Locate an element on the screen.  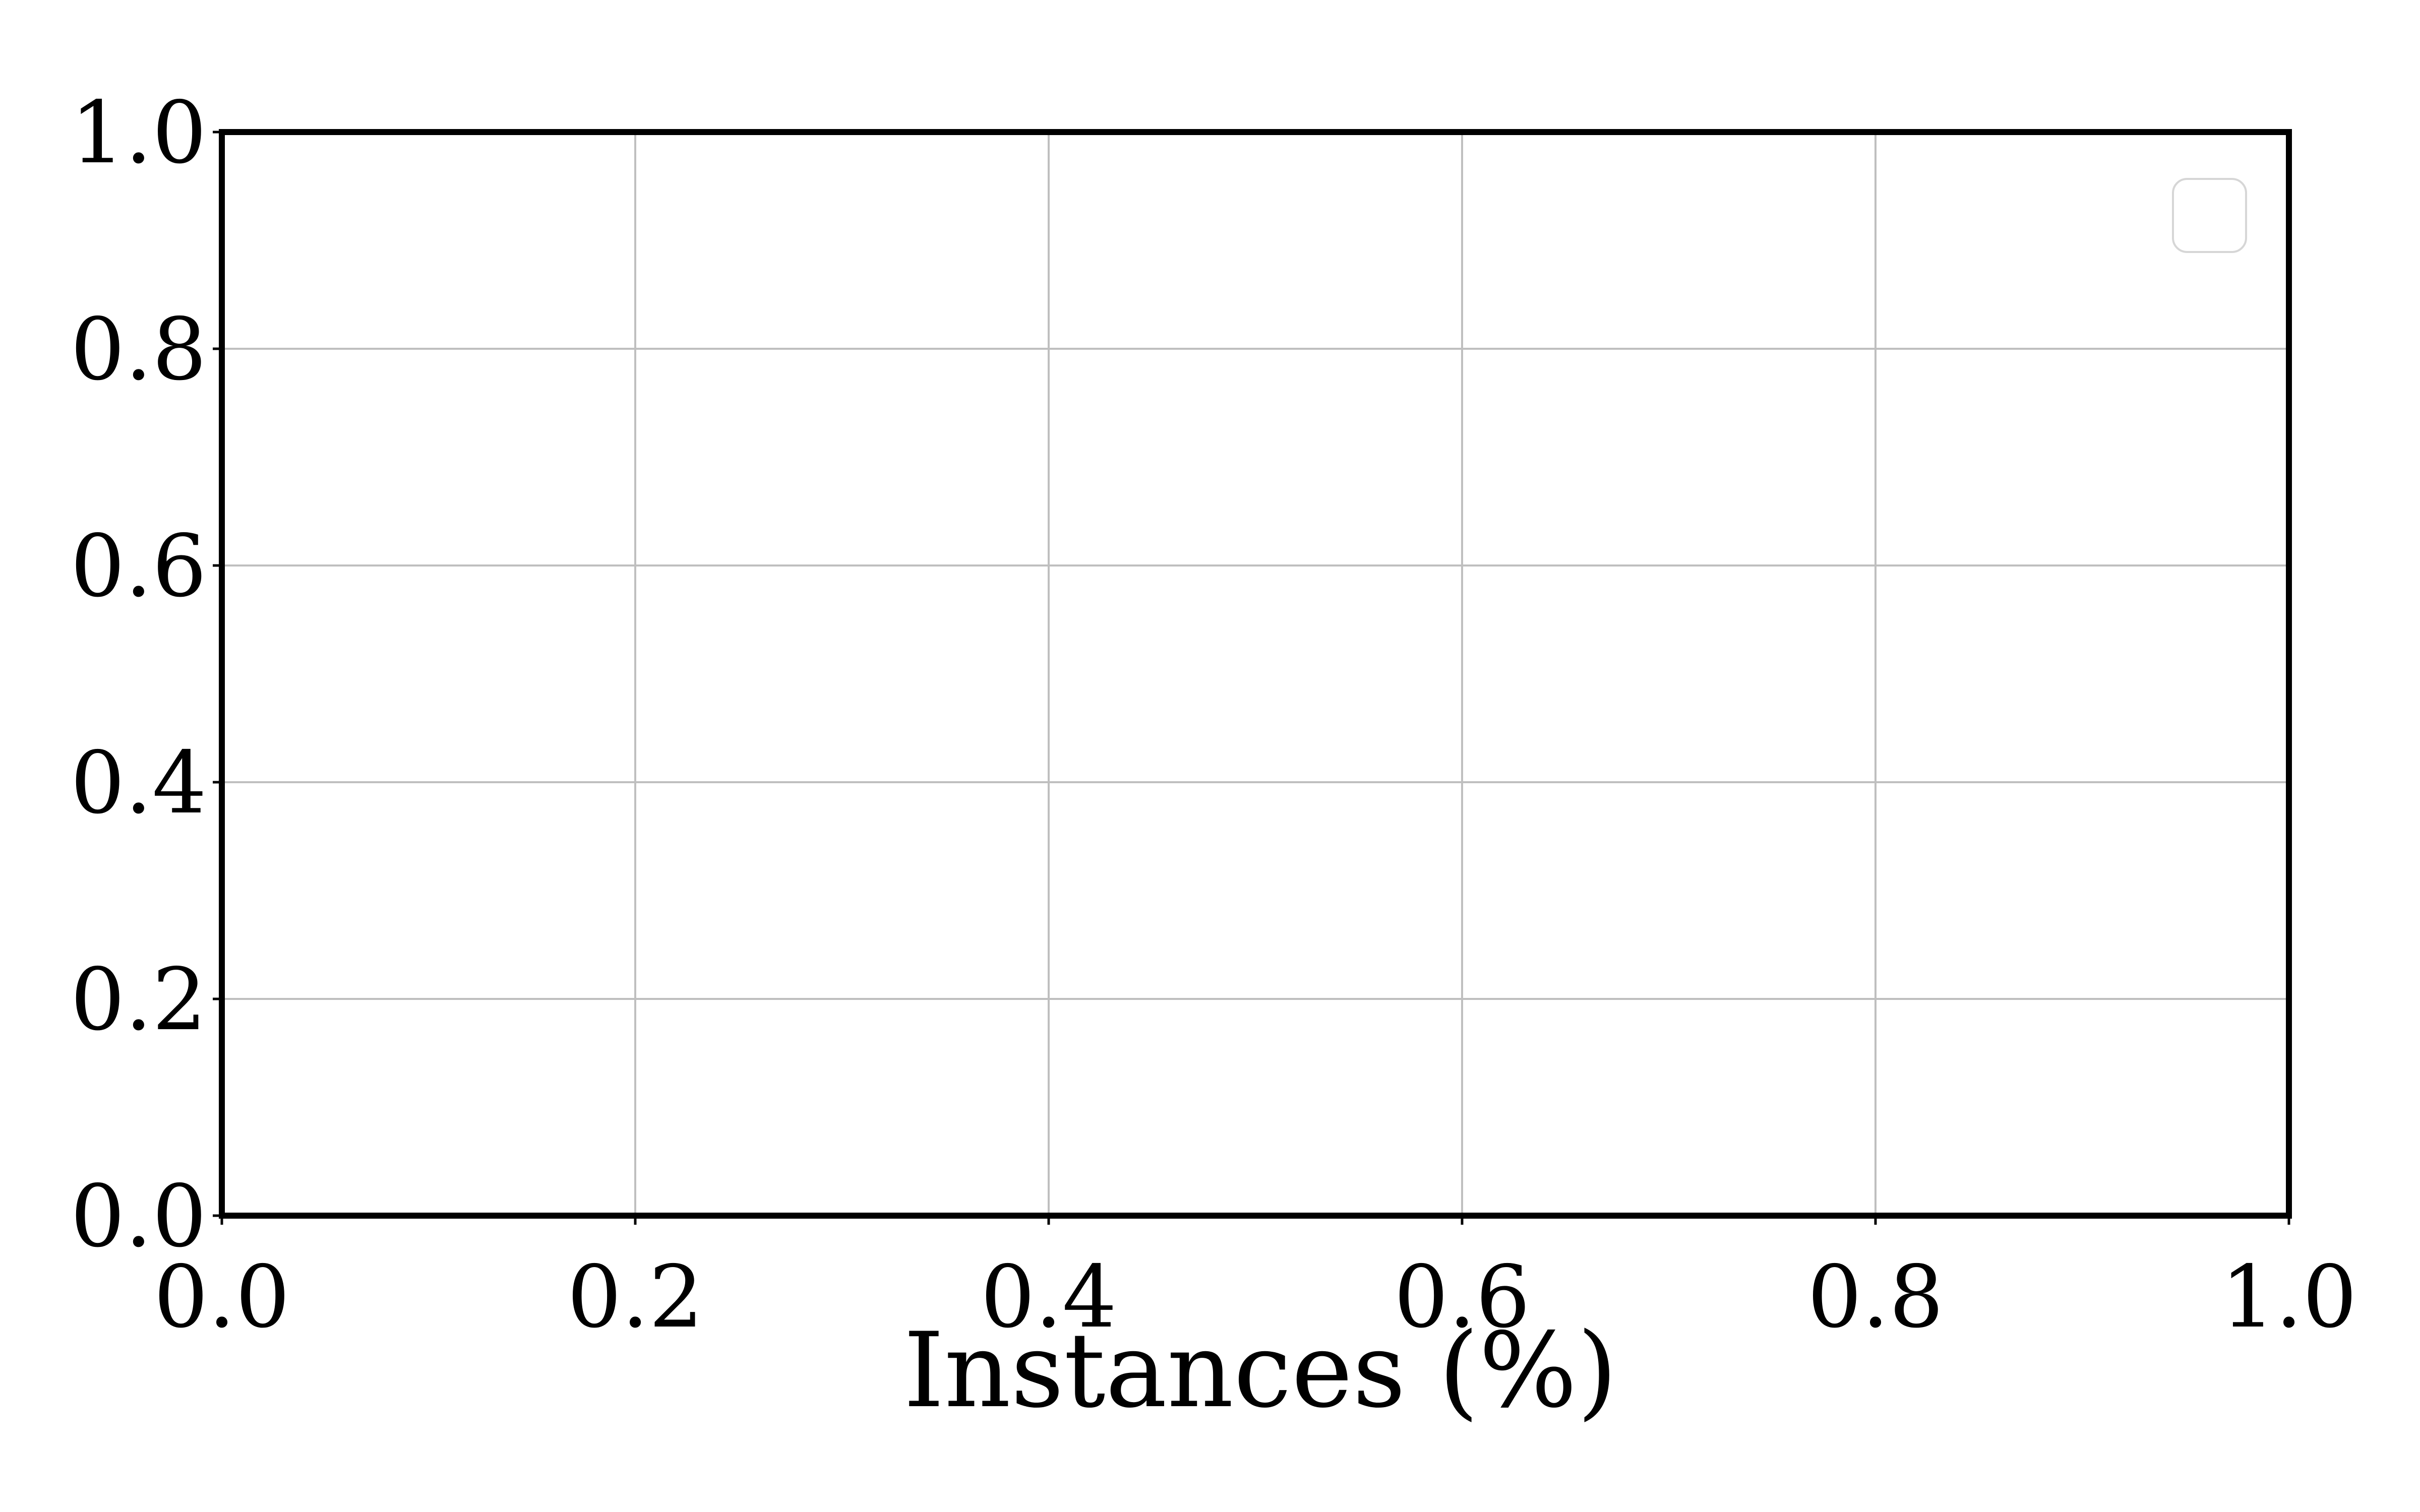
y-tick-label: 0.4 is located at coordinates (139, 783).